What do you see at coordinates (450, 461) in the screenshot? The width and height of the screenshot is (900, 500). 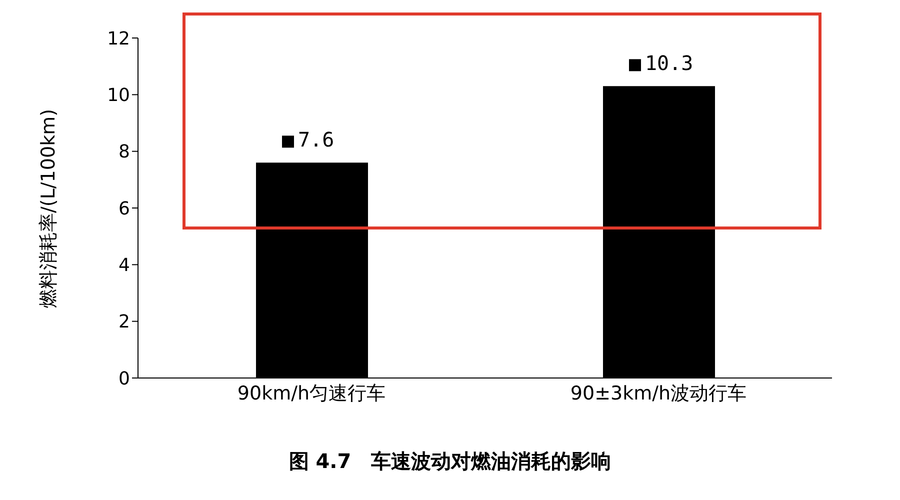 I see `text: 图 4.7 车速波动对燃油消耗的影响` at bounding box center [450, 461].